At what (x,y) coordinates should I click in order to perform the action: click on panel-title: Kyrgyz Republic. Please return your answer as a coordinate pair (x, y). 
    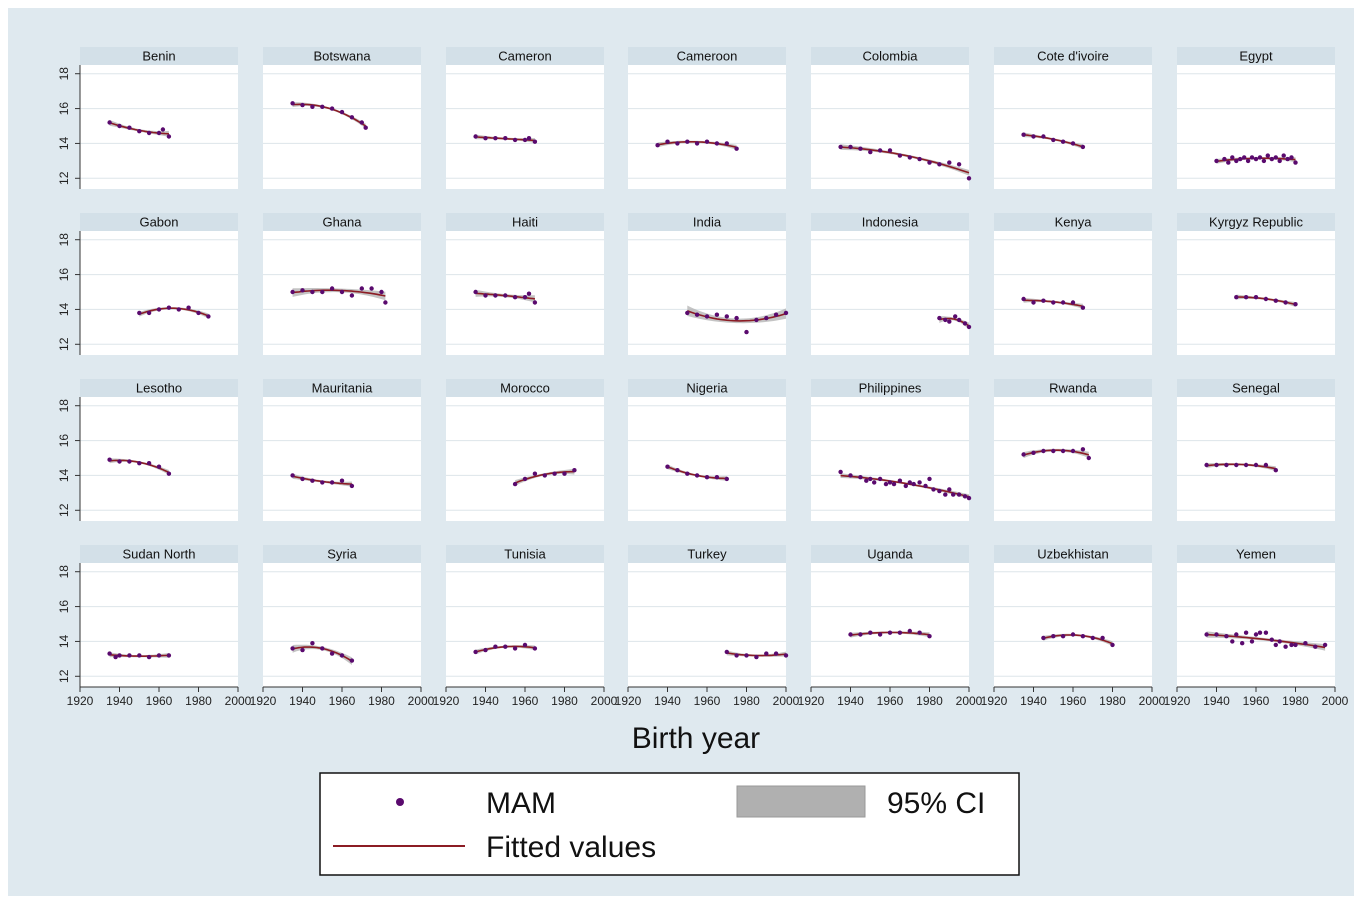
    Looking at the image, I should click on (1256, 222).